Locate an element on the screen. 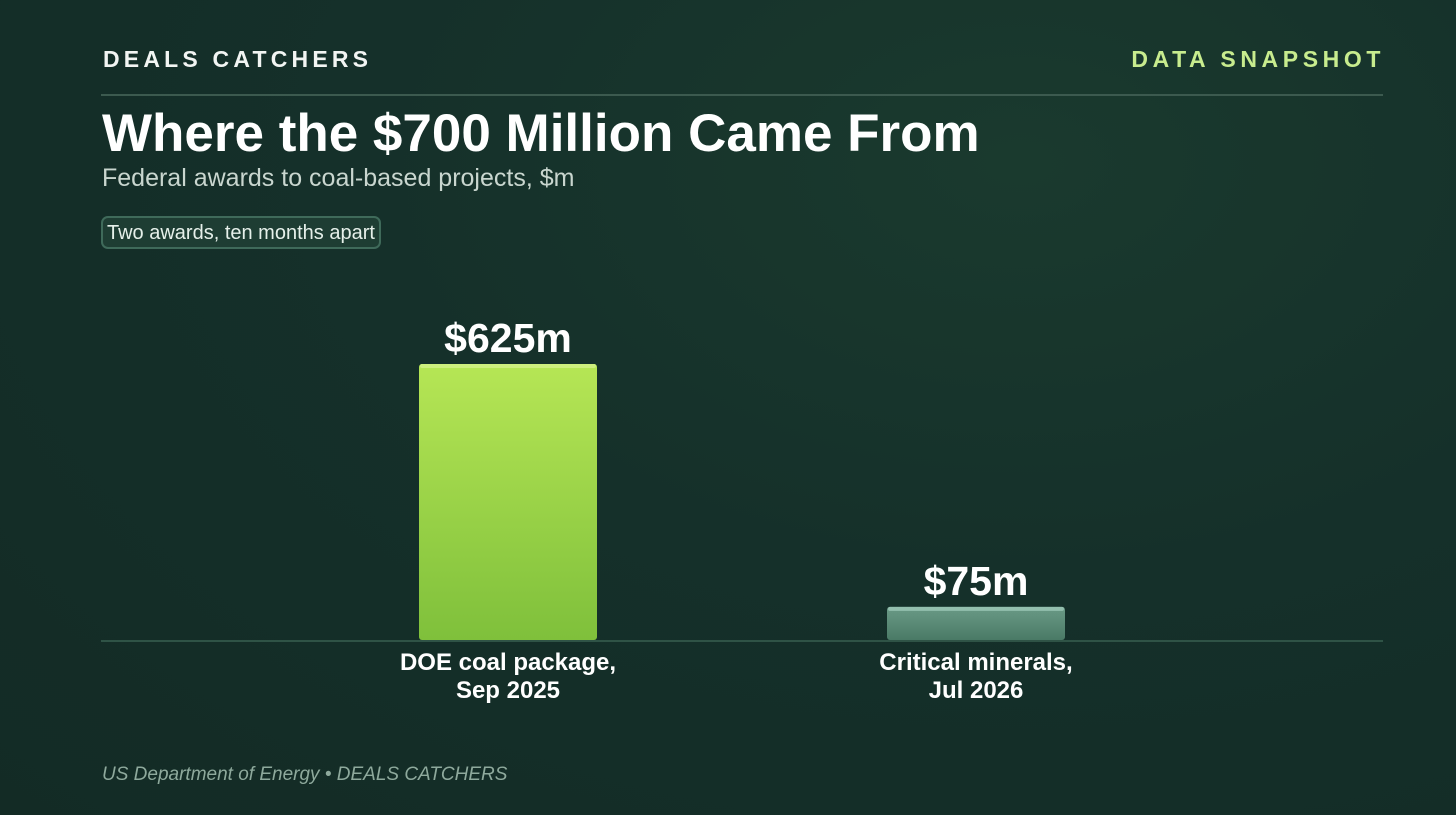 The image size is (1456, 815). bar-2-highlight is located at coordinates (976, 608).